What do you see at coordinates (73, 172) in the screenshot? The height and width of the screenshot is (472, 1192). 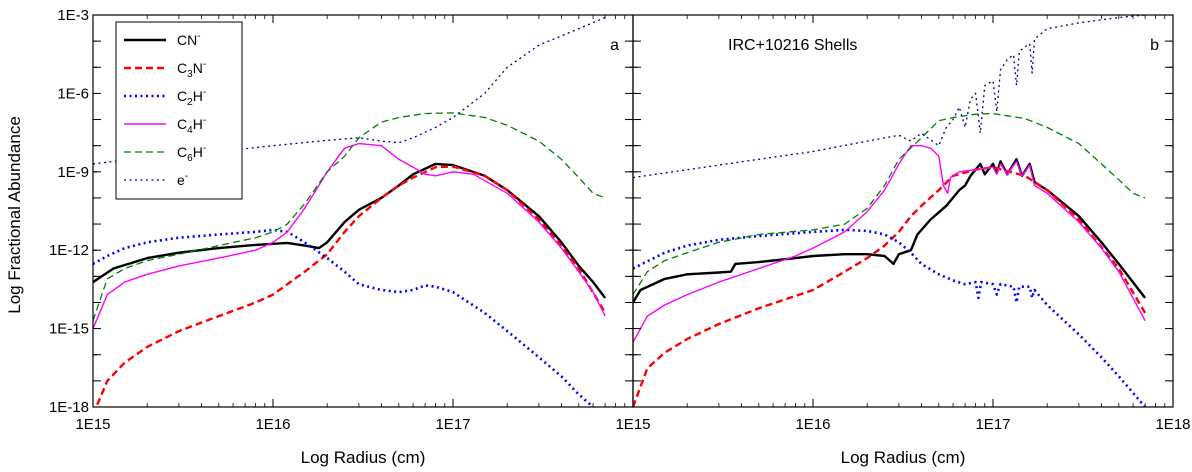 I see `y-tick-label: 1E-9` at bounding box center [73, 172].